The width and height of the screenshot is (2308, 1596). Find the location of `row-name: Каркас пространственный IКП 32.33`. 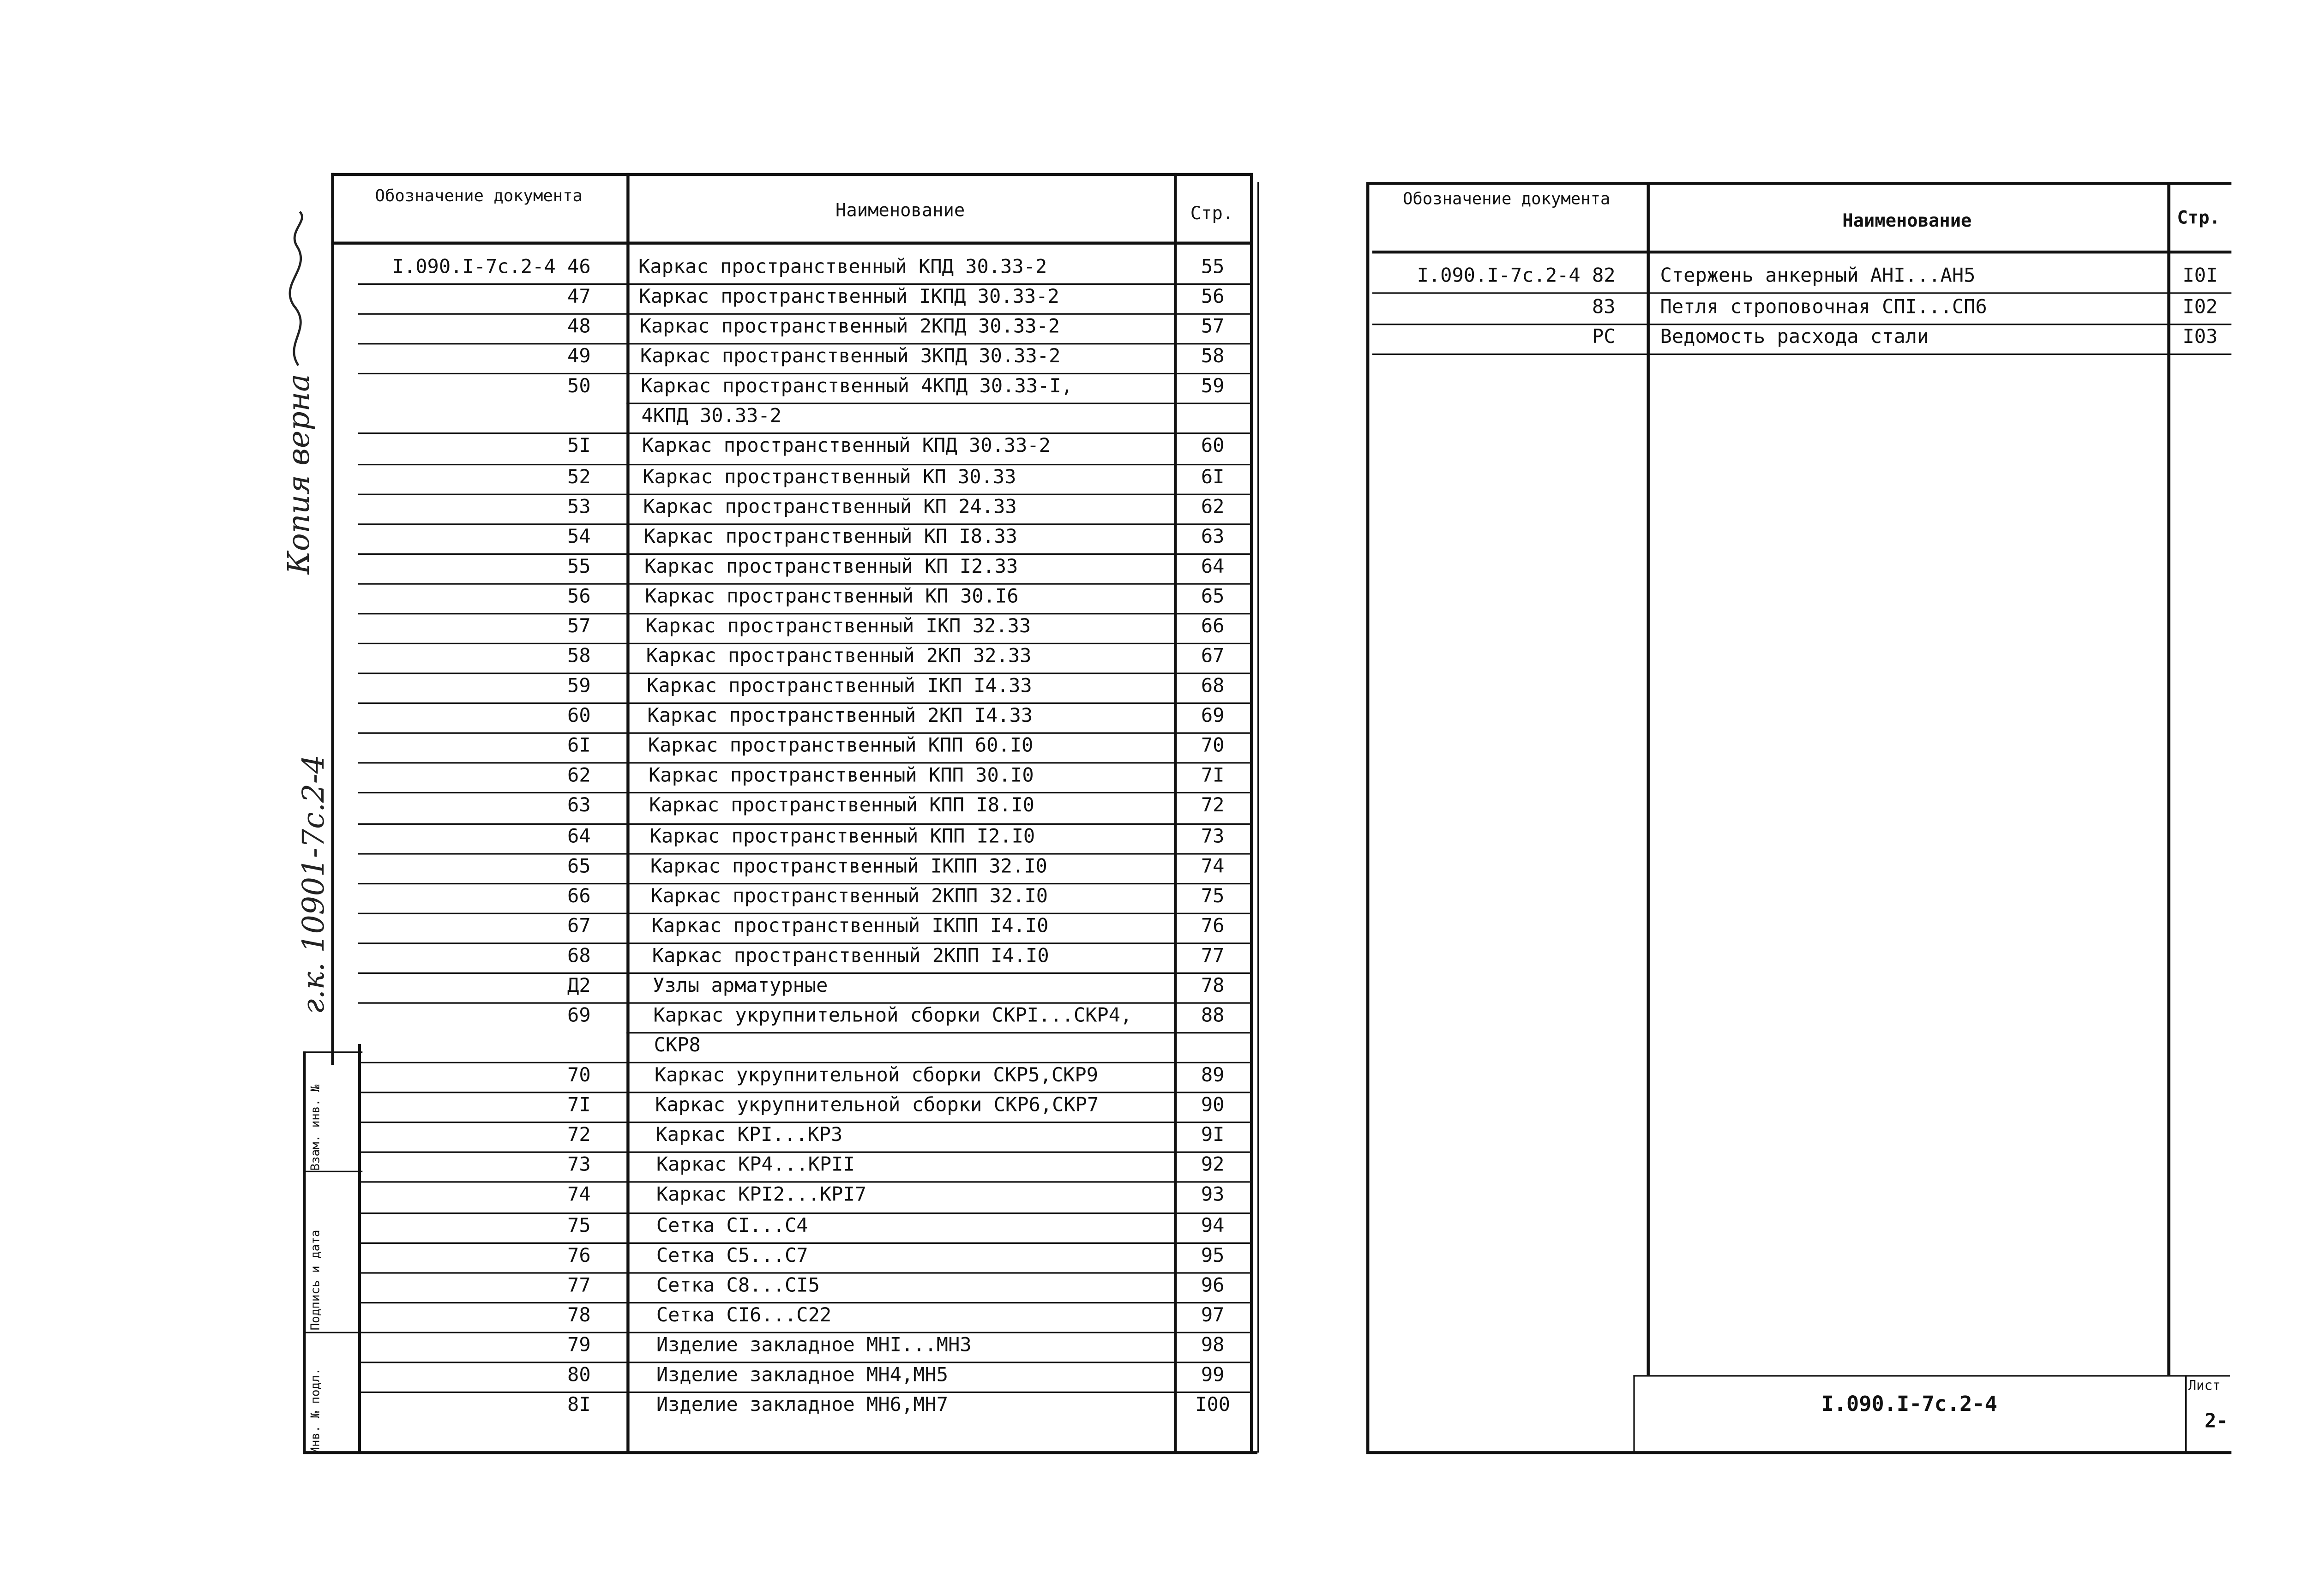

row-name: Каркас пространственный IКП 32.33 is located at coordinates (838, 627).